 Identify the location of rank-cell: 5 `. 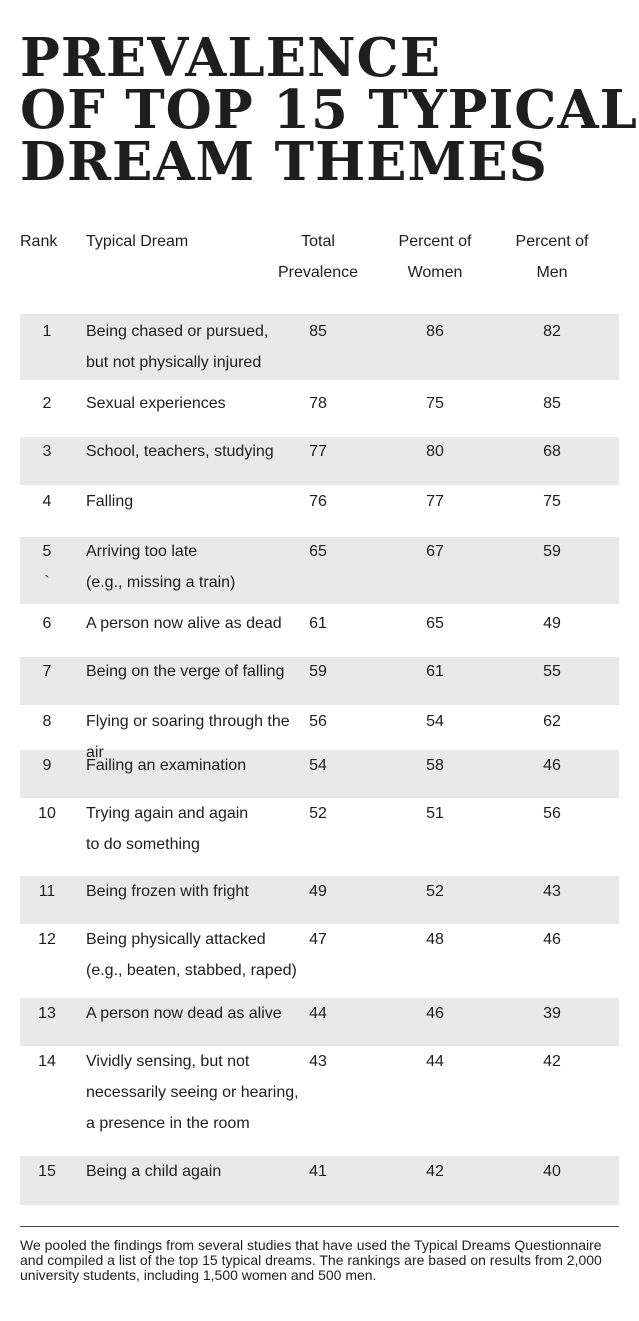
(47, 567).